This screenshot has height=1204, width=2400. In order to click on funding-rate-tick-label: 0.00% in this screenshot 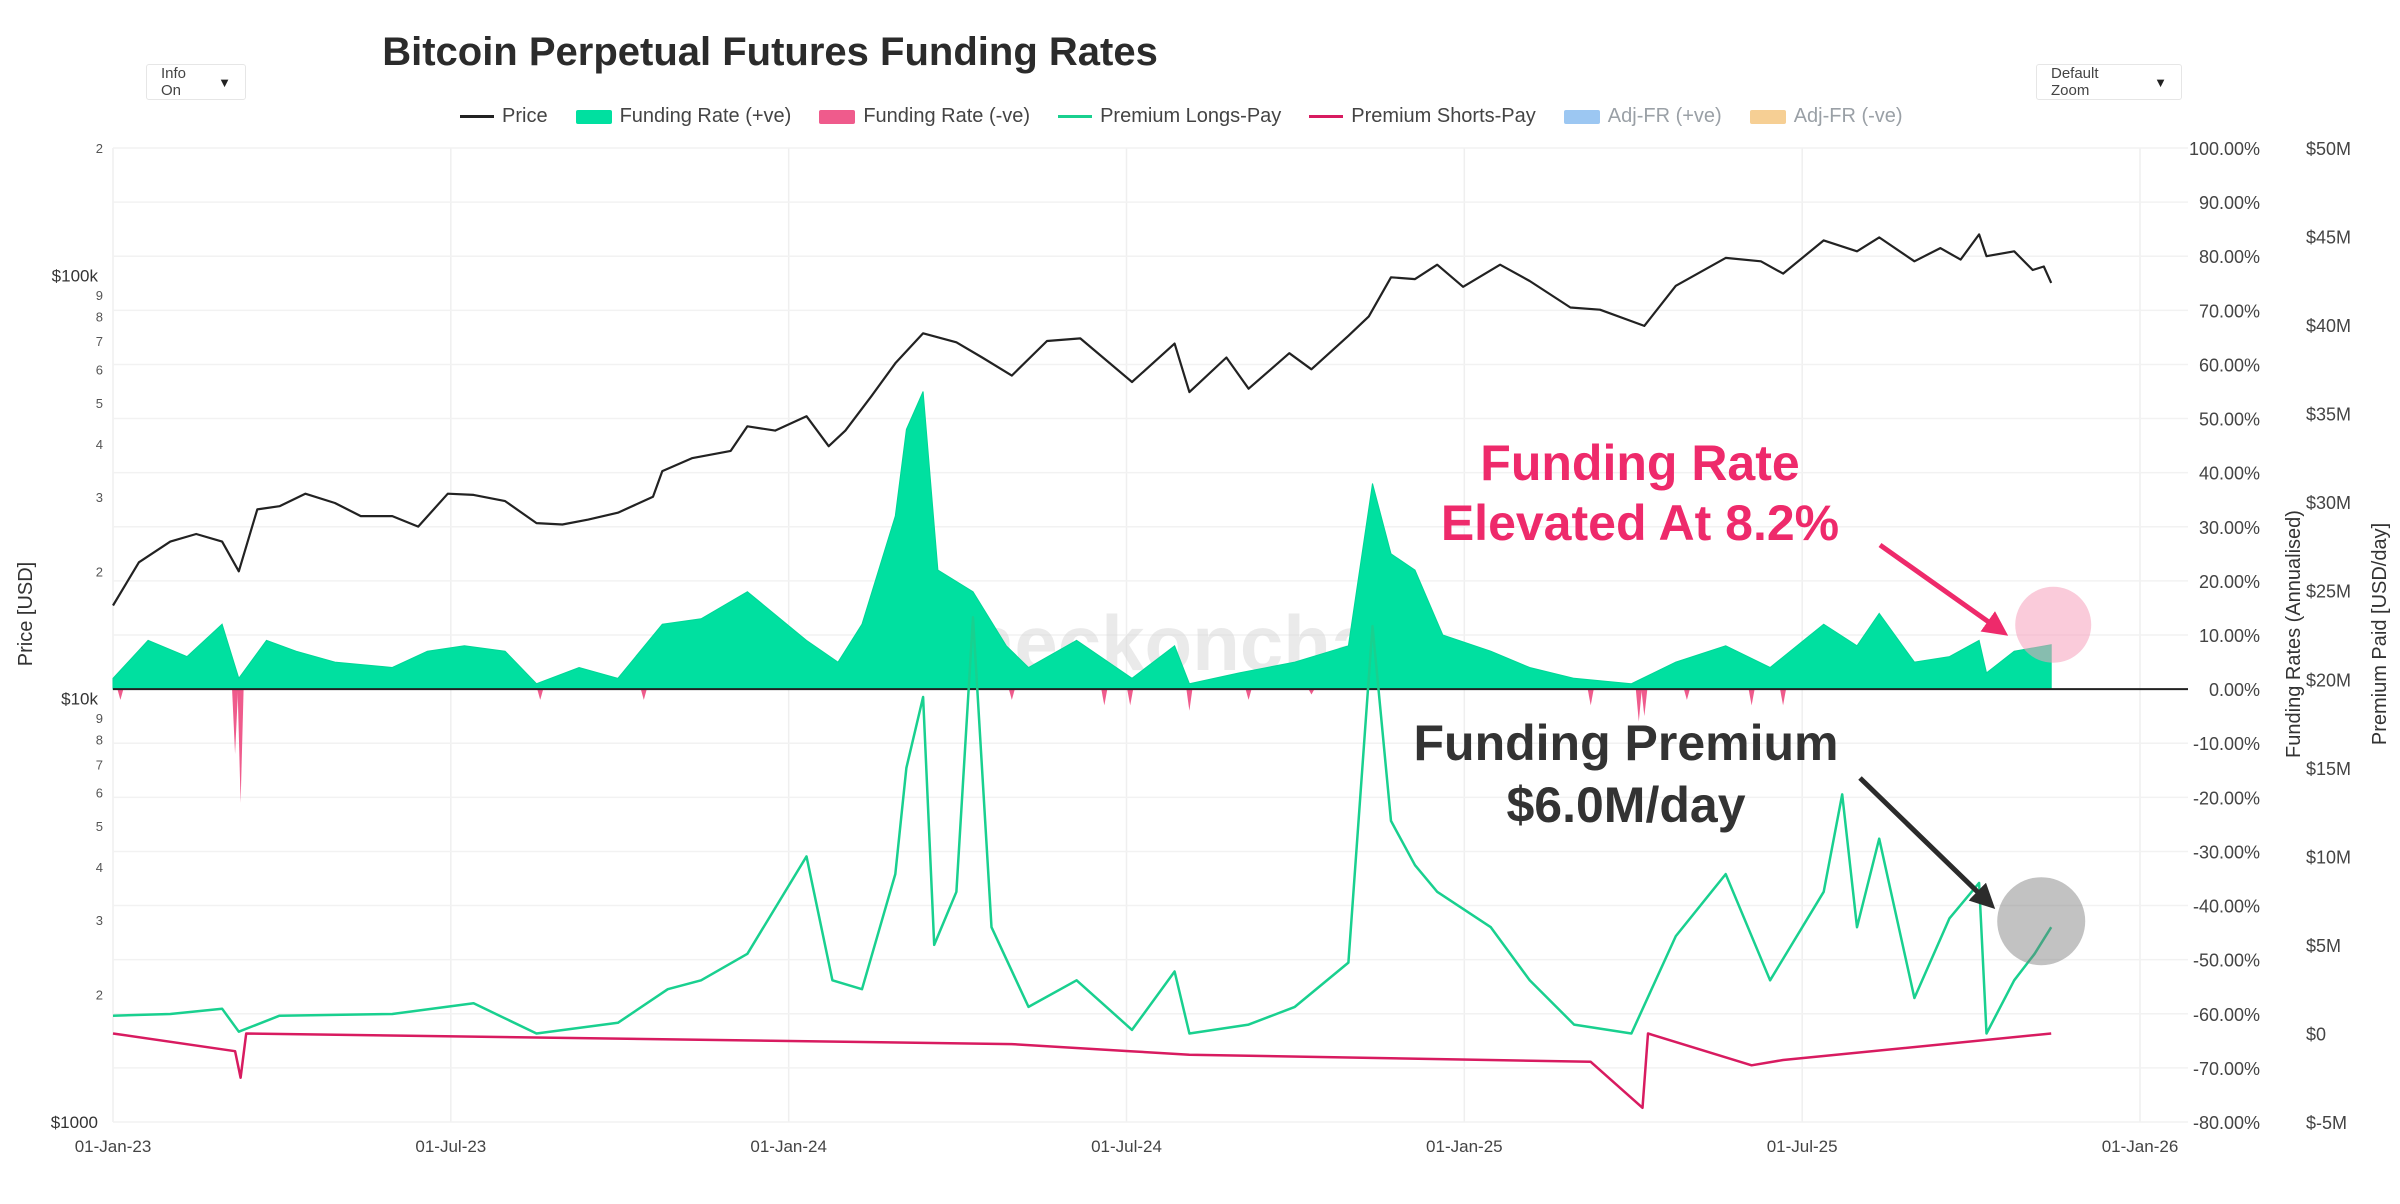, I will do `click(2234, 690)`.